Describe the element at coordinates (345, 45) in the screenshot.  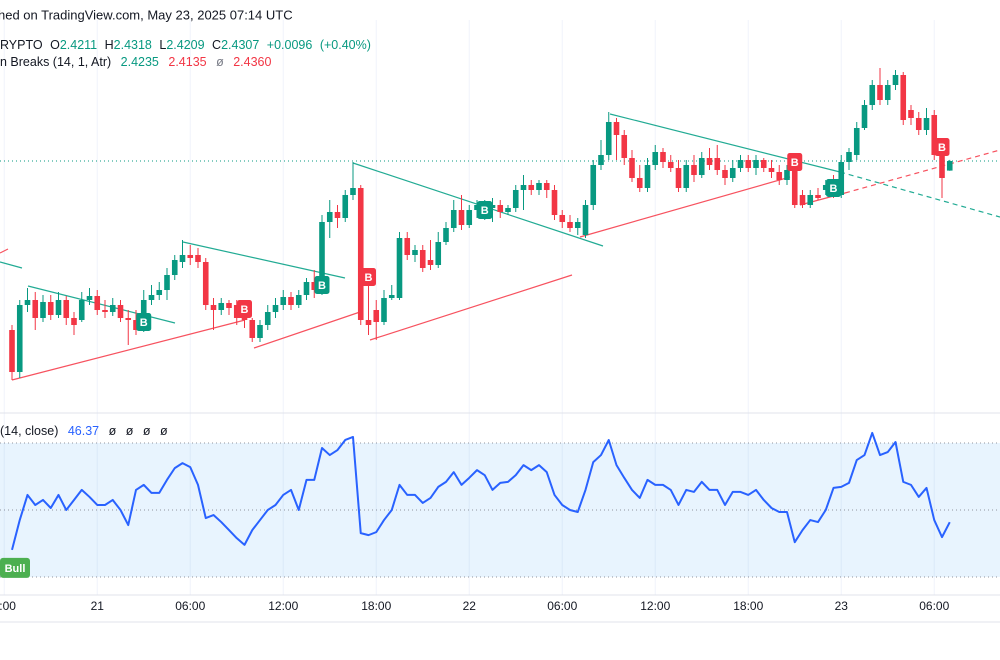
I see `change-percent: (+0.40%)` at that location.